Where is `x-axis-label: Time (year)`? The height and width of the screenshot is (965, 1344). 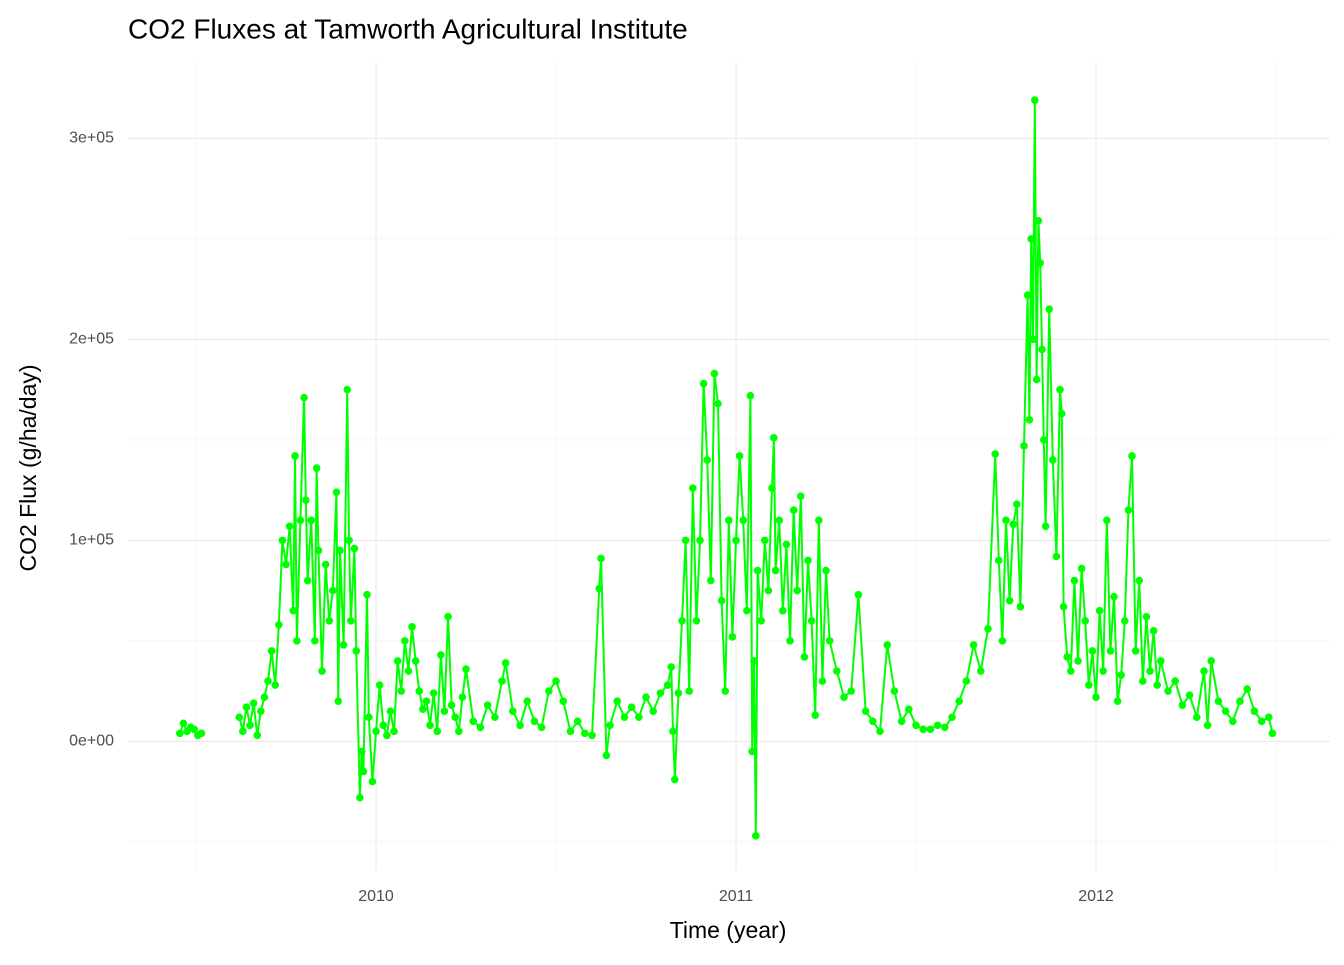
x-axis-label: Time (year) is located at coordinates (728, 930).